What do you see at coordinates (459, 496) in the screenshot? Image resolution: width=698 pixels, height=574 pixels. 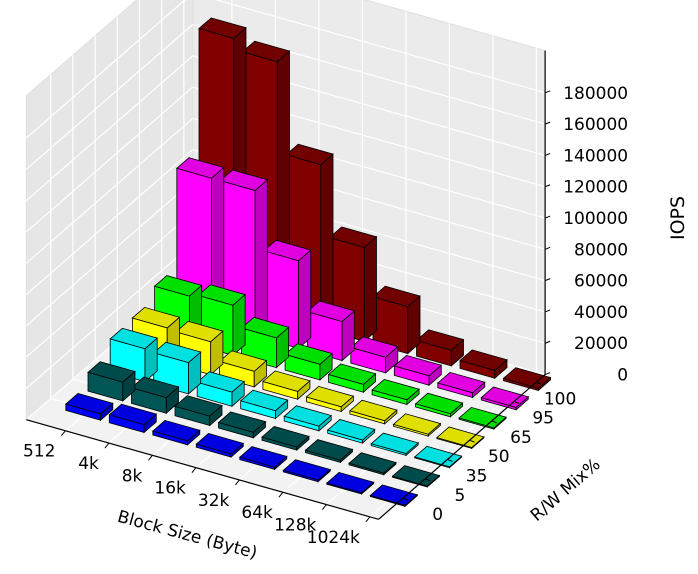 I see `y-tick-label: 5` at bounding box center [459, 496].